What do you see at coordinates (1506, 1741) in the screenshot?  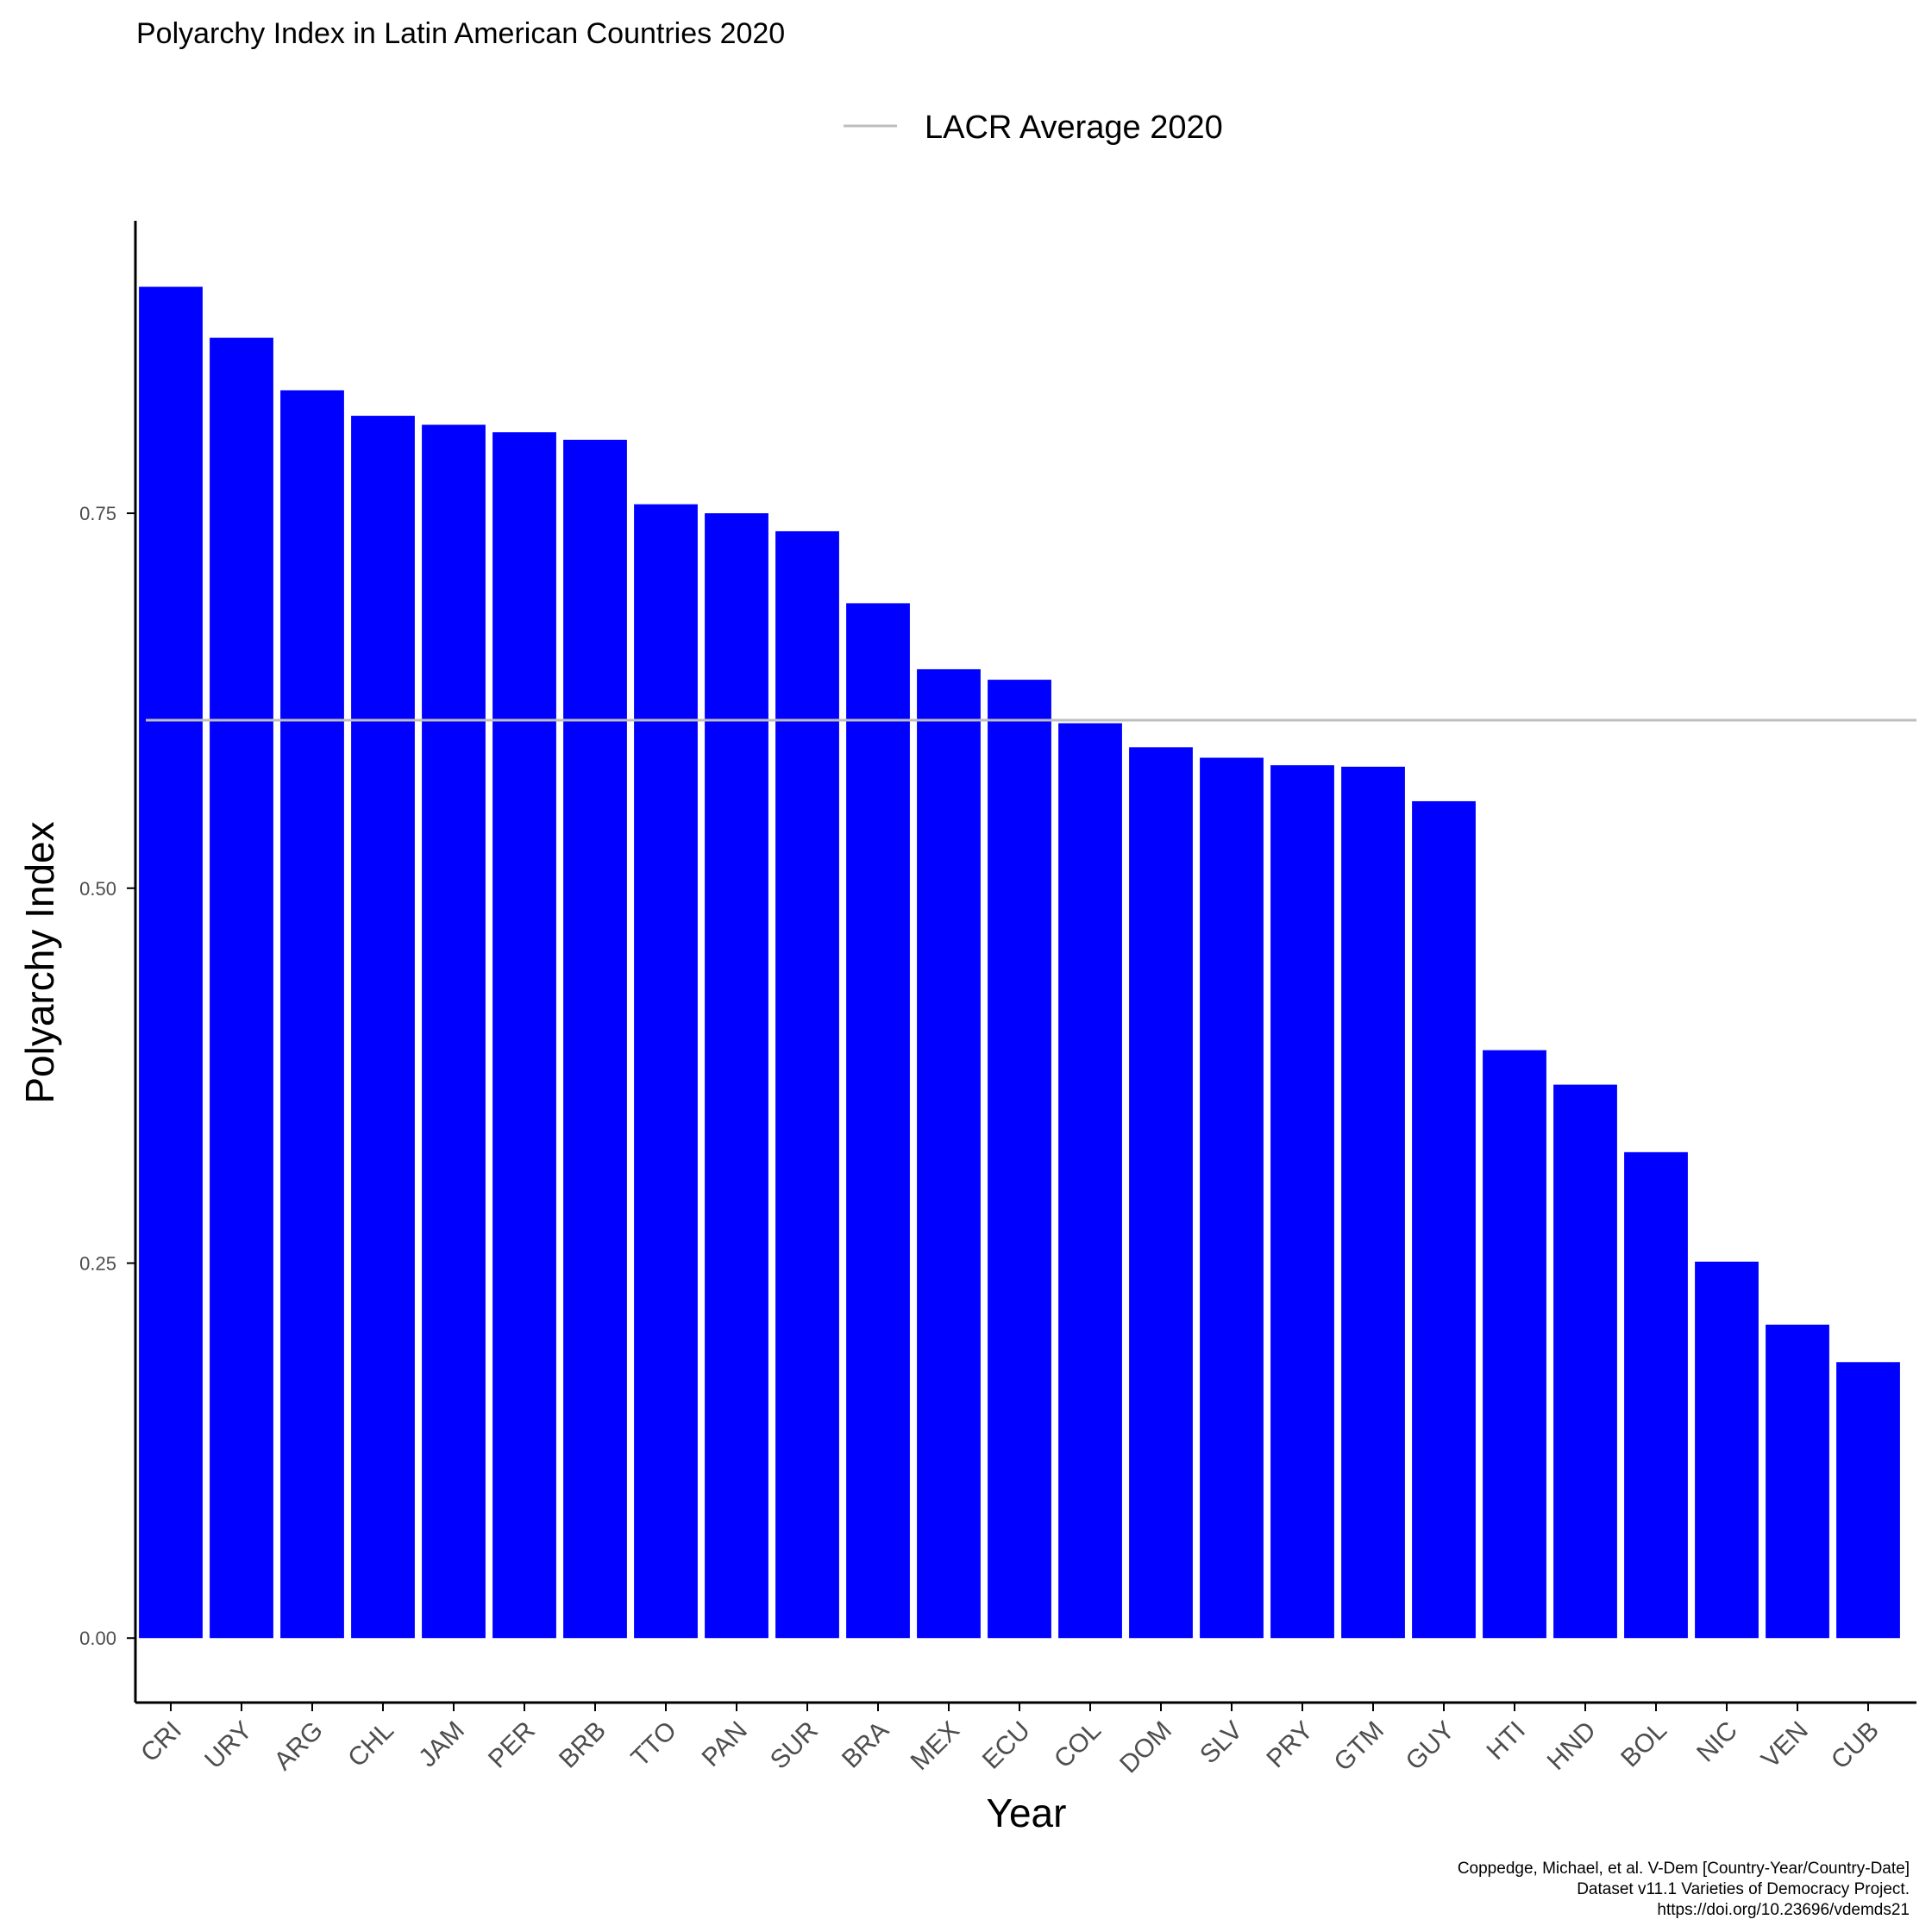 I see `x-tick-label-hti: HTI` at bounding box center [1506, 1741].